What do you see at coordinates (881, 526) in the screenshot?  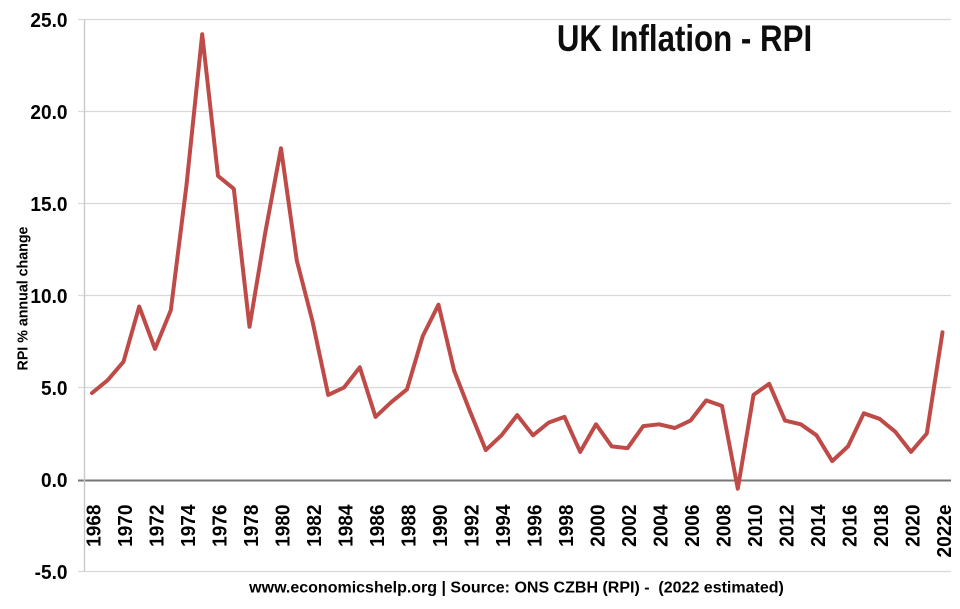 I see `svg-text: 2018` at bounding box center [881, 526].